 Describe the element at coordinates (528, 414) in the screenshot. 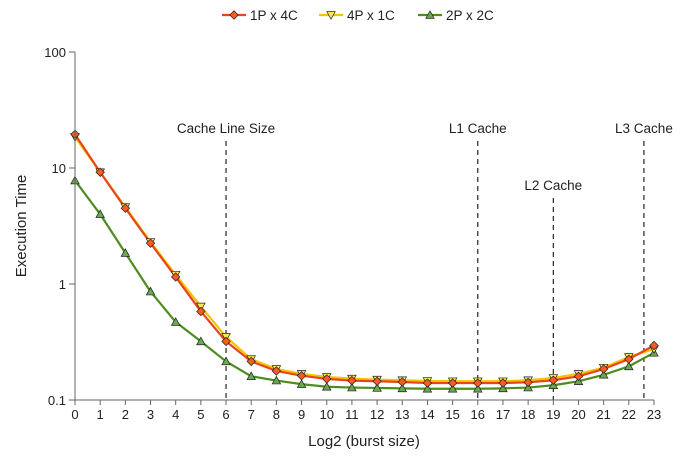

I see `x-tick-label: 18` at that location.